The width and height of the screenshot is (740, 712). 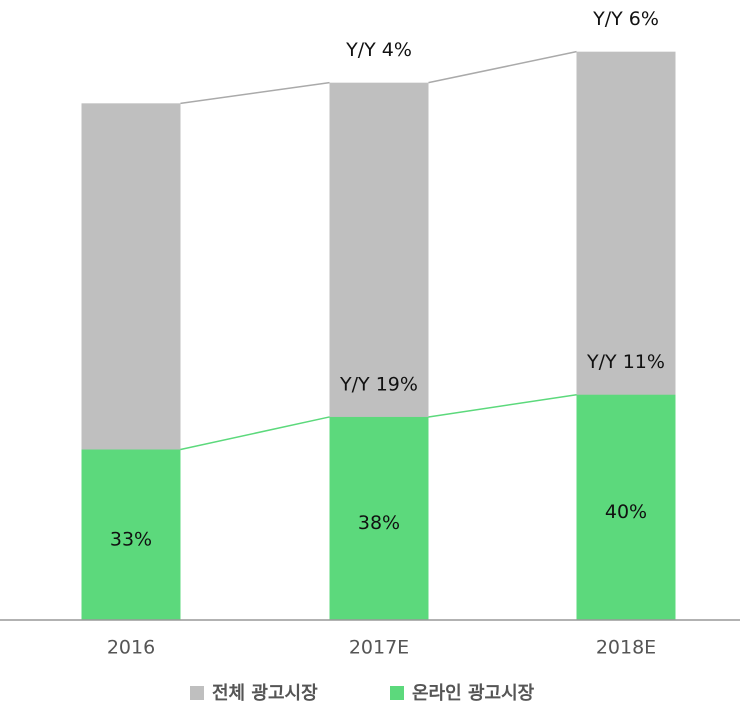 What do you see at coordinates (265, 693) in the screenshot?
I see `legend-label: 전체 광고시장` at bounding box center [265, 693].